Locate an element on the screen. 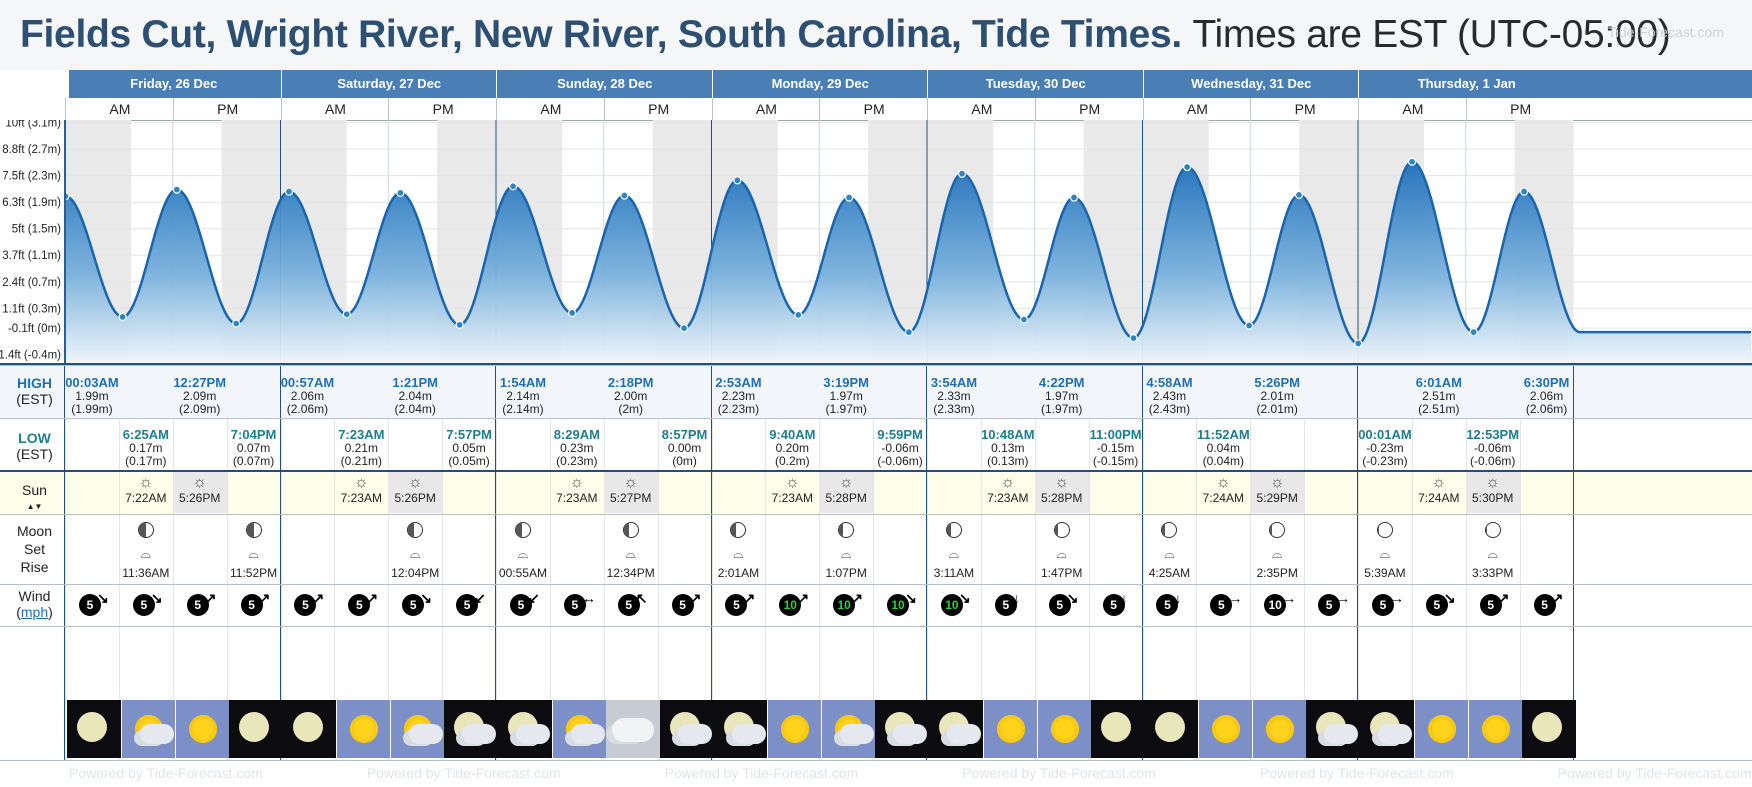 Image resolution: width=1752 pixels, height=787 pixels. moon-entry: ⌓ 2:01AM is located at coordinates (739, 552).